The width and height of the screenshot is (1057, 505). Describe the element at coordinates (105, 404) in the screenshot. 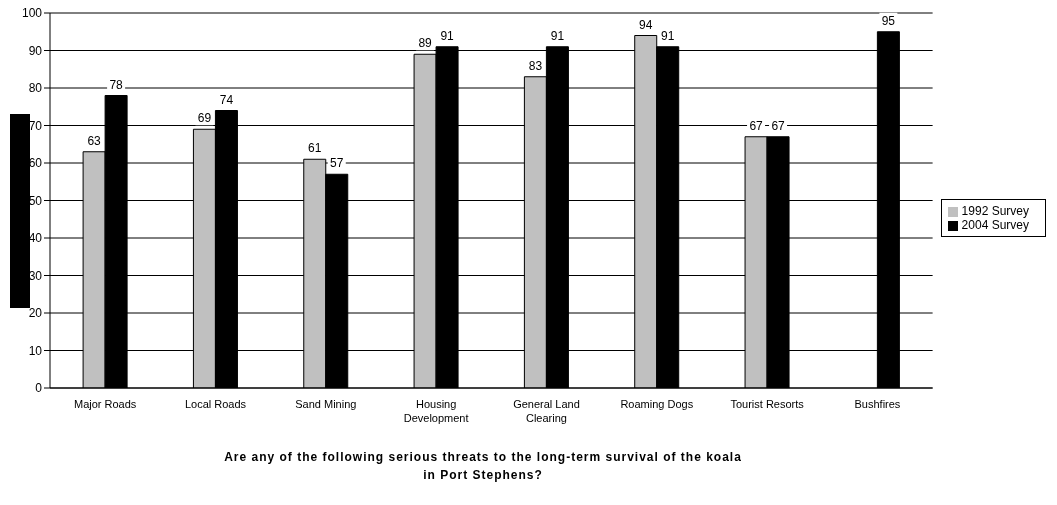

I see `x-tick-label: Major Roads` at that location.